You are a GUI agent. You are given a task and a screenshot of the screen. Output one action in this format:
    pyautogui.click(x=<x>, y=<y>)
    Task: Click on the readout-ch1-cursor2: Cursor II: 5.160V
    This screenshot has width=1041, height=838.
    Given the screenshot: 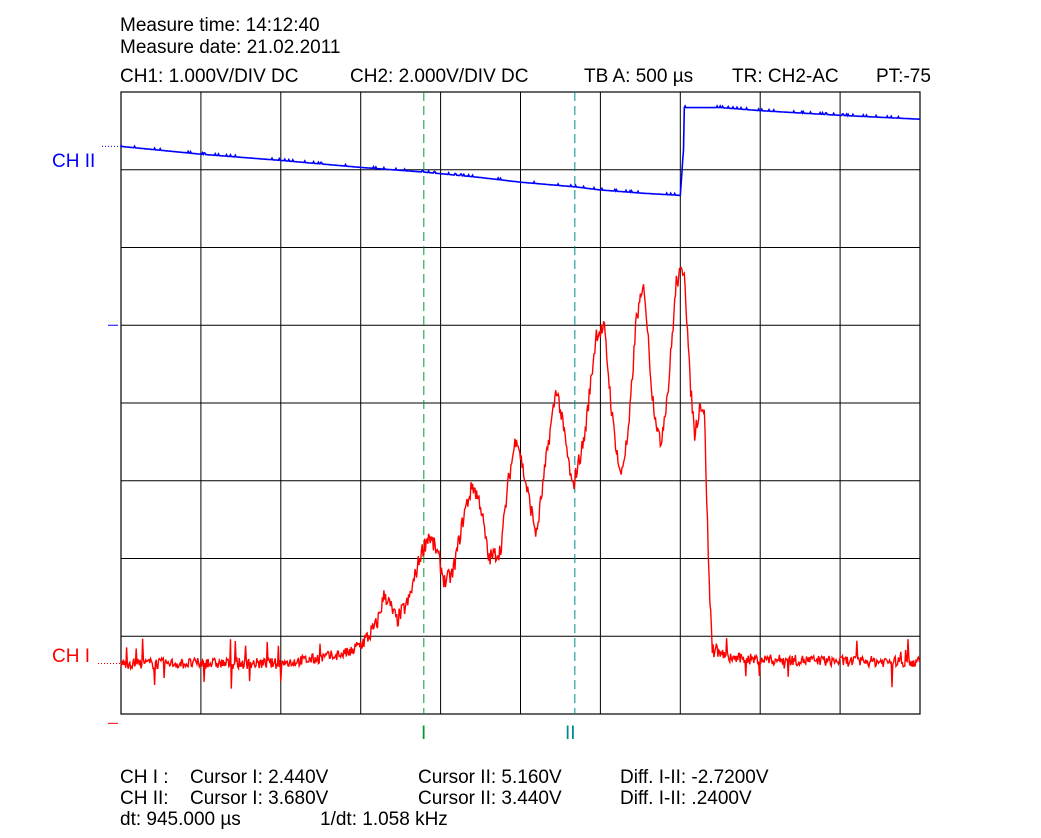 What is the action you would take?
    pyautogui.click(x=490, y=777)
    